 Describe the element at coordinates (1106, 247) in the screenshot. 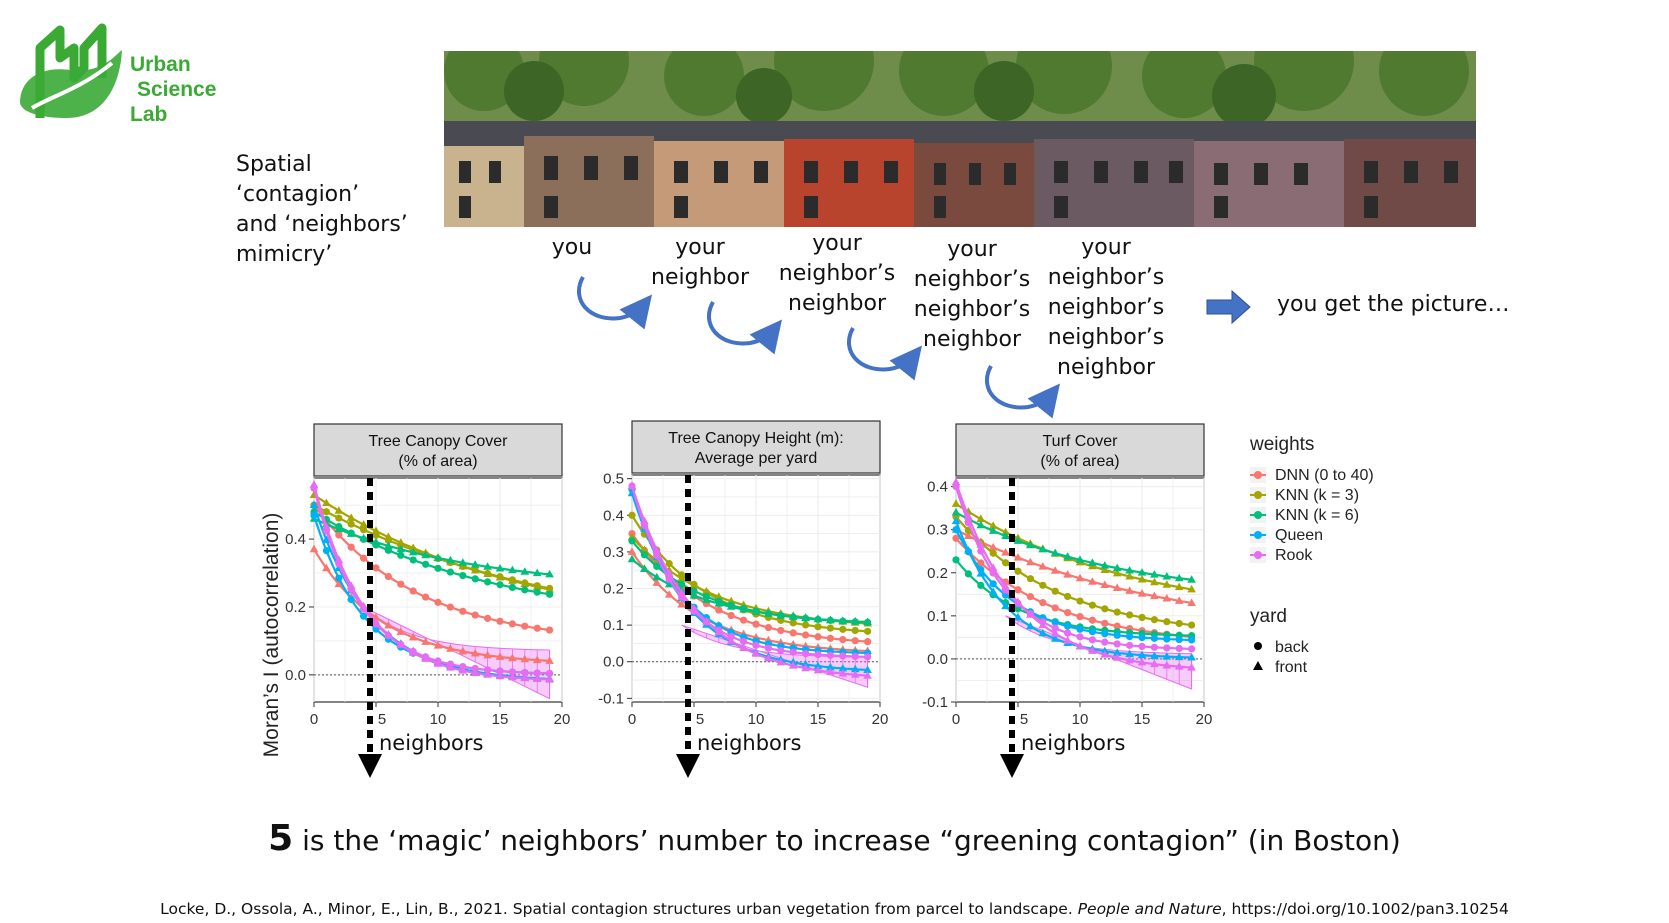

I see `label-4-line-1: your` at that location.